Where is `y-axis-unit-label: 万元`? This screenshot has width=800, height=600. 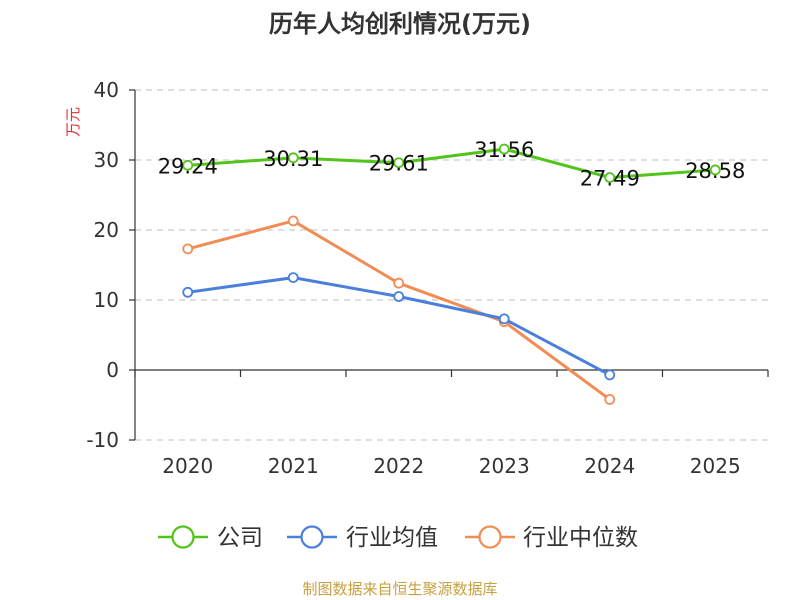
y-axis-unit-label: 万元 is located at coordinates (73, 122).